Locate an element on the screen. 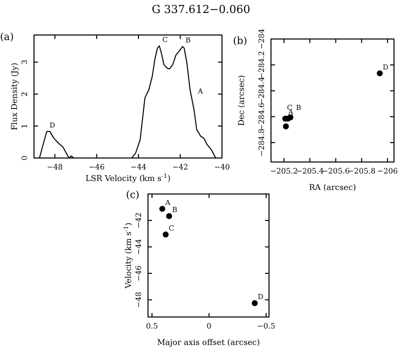 The height and width of the screenshot is (348, 402). y-axis-title: Dec (arcsec) is located at coordinates (241, 100).